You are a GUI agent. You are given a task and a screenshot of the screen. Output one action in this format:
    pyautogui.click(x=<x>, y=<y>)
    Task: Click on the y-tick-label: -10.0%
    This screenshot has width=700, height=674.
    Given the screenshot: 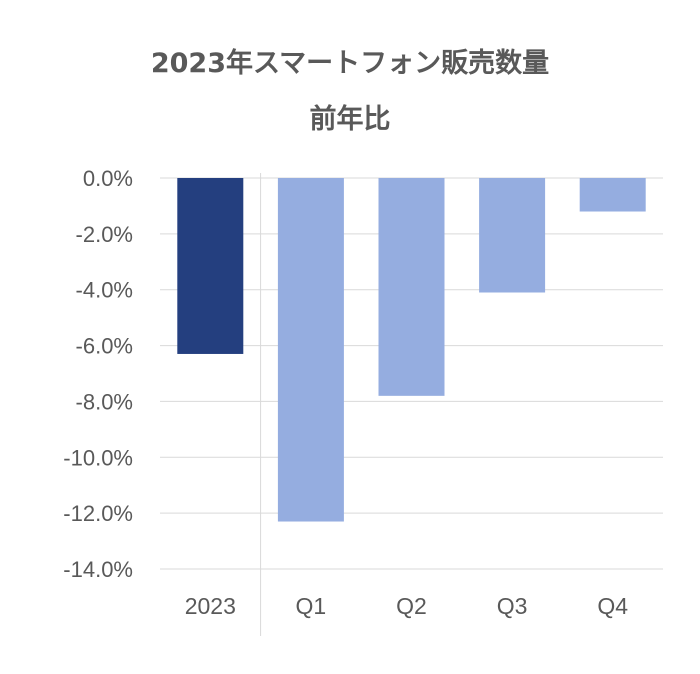 What is the action you would take?
    pyautogui.click(x=98, y=457)
    